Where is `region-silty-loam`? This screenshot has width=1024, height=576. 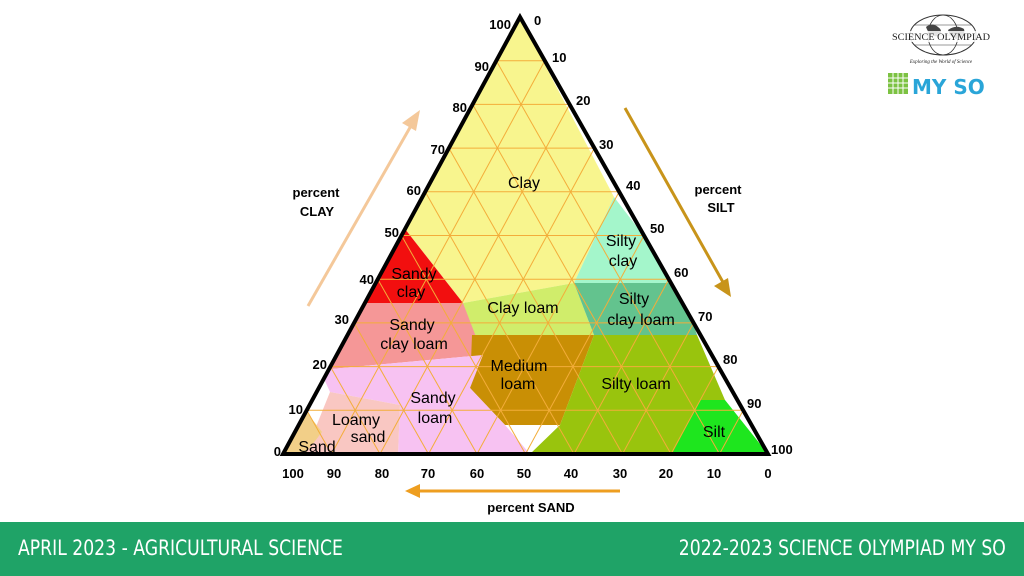
region-silty-loam is located at coordinates (627, 394).